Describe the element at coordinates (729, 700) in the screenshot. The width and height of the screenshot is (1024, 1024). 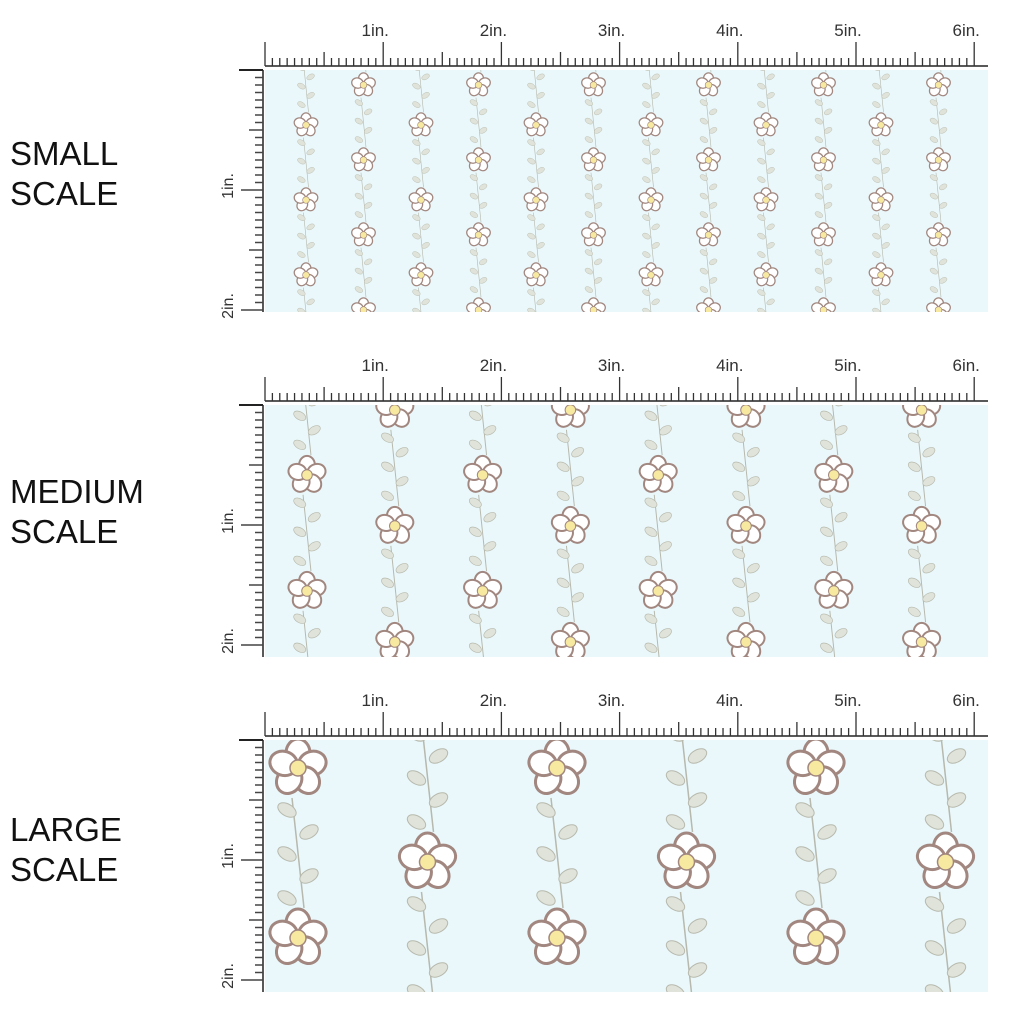
I see `ruler-label: 4in.` at that location.